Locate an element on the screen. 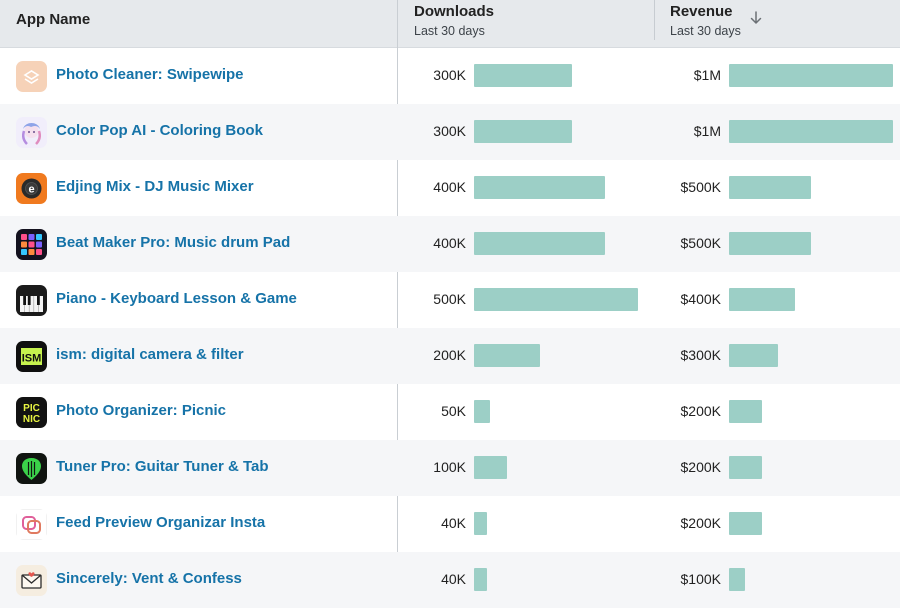 The height and width of the screenshot is (608, 900). app-name-link: Beat Maker Pro: Music drum Pad is located at coordinates (173, 242).